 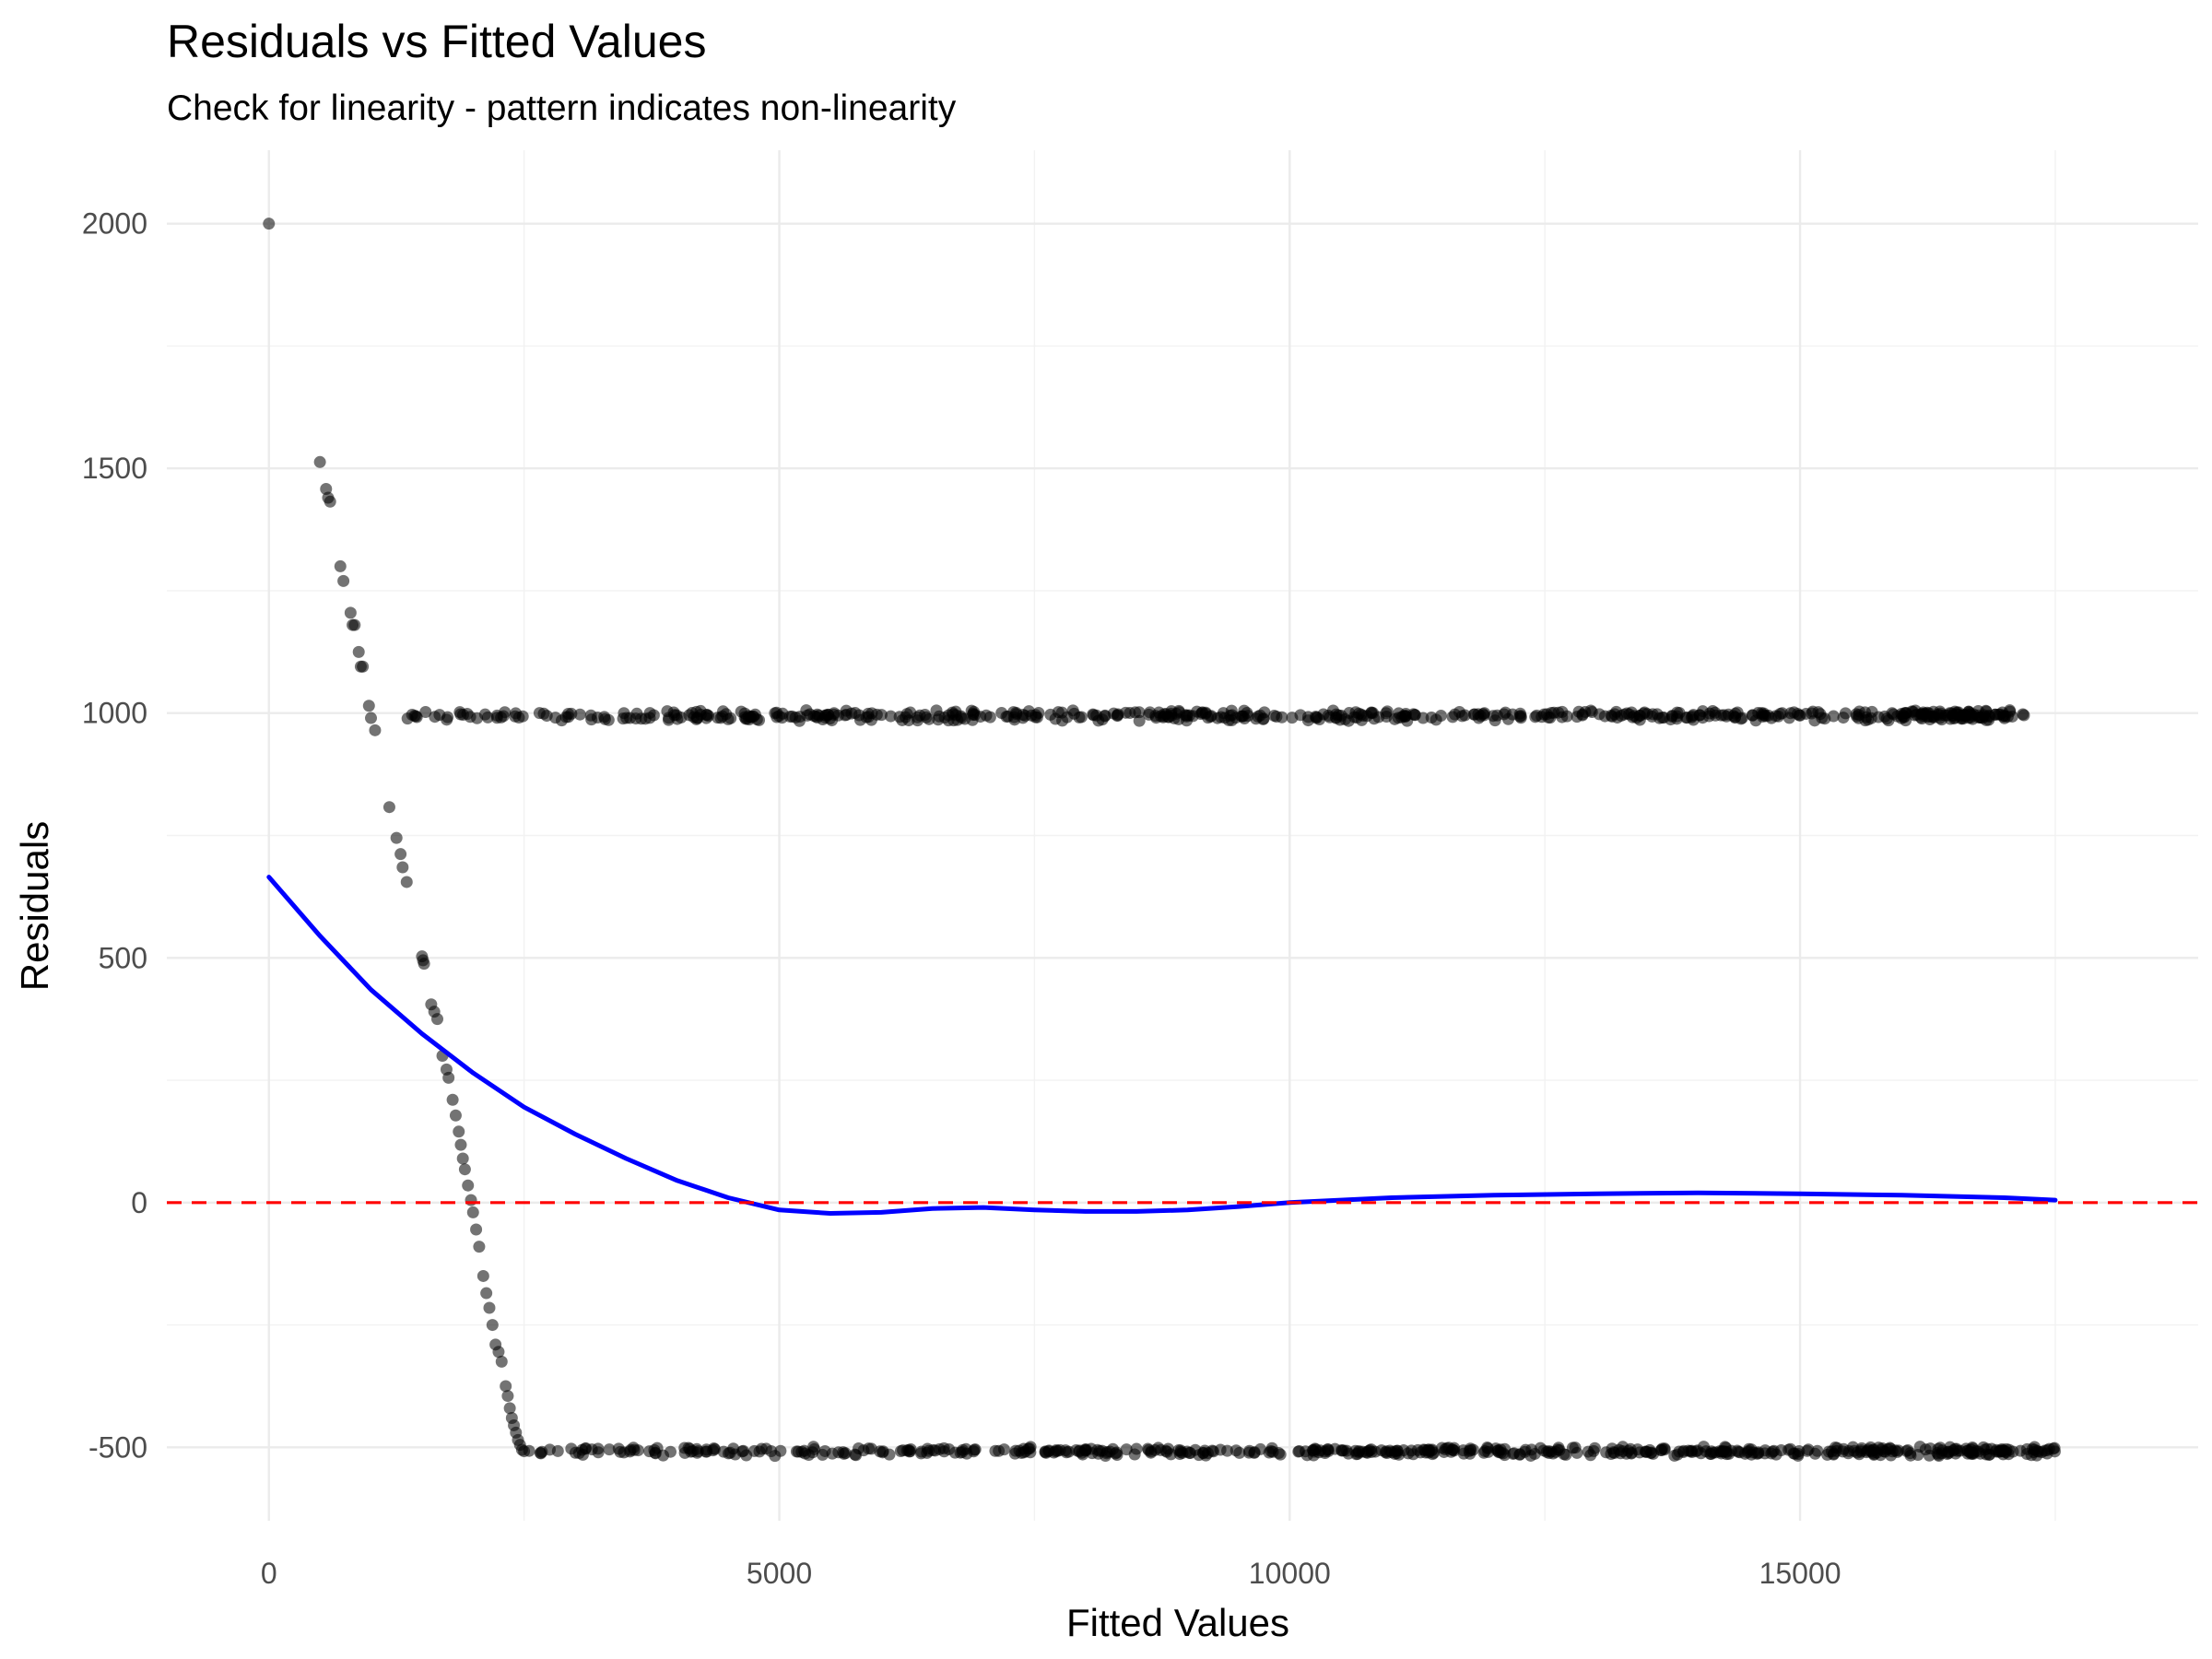 I want to click on y-tick-label: 500, so click(x=123, y=957).